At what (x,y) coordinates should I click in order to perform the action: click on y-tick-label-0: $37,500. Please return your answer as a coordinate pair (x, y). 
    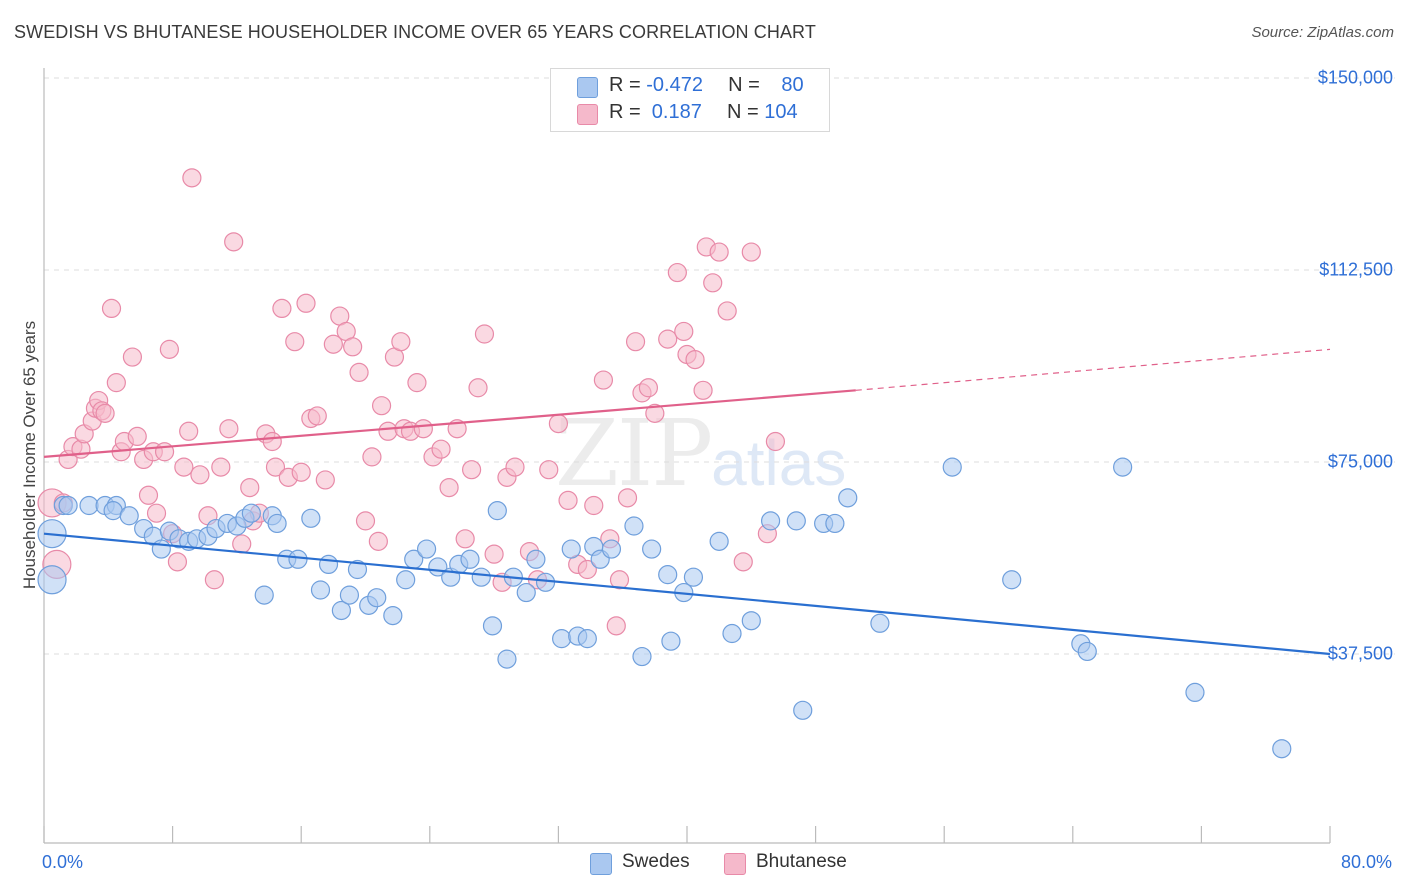
    Looking at the image, I should click on (1360, 653).